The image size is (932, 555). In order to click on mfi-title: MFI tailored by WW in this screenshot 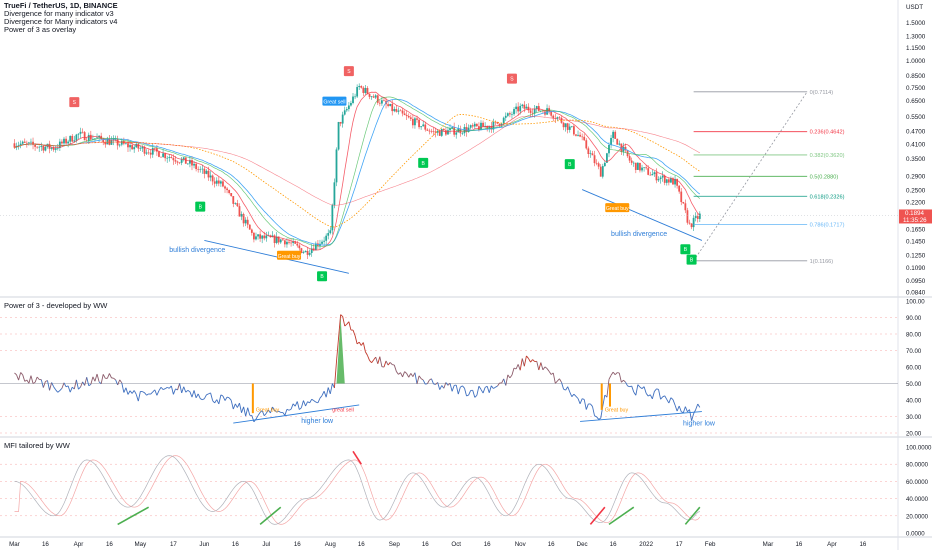, I will do `click(37, 445)`.